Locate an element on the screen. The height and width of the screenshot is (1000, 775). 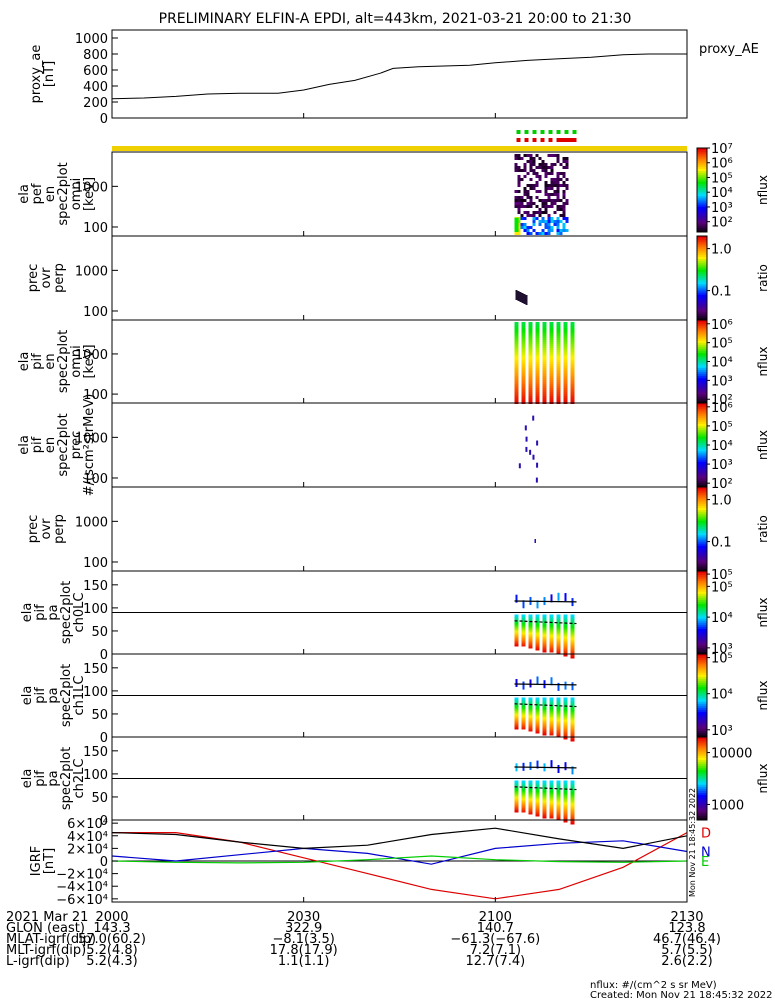
orbit-bar is located at coordinates (399, 148).